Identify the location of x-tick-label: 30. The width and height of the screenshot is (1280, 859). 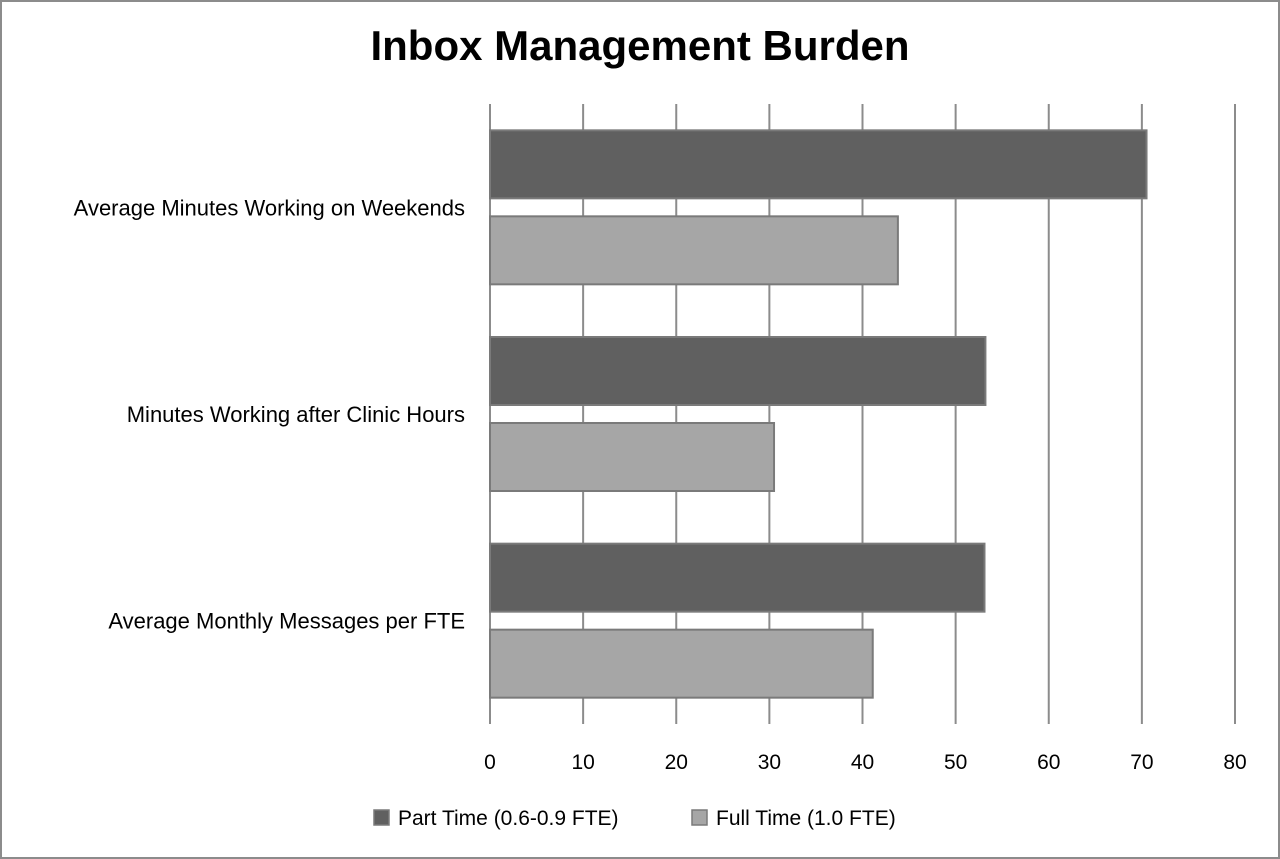
(769, 762).